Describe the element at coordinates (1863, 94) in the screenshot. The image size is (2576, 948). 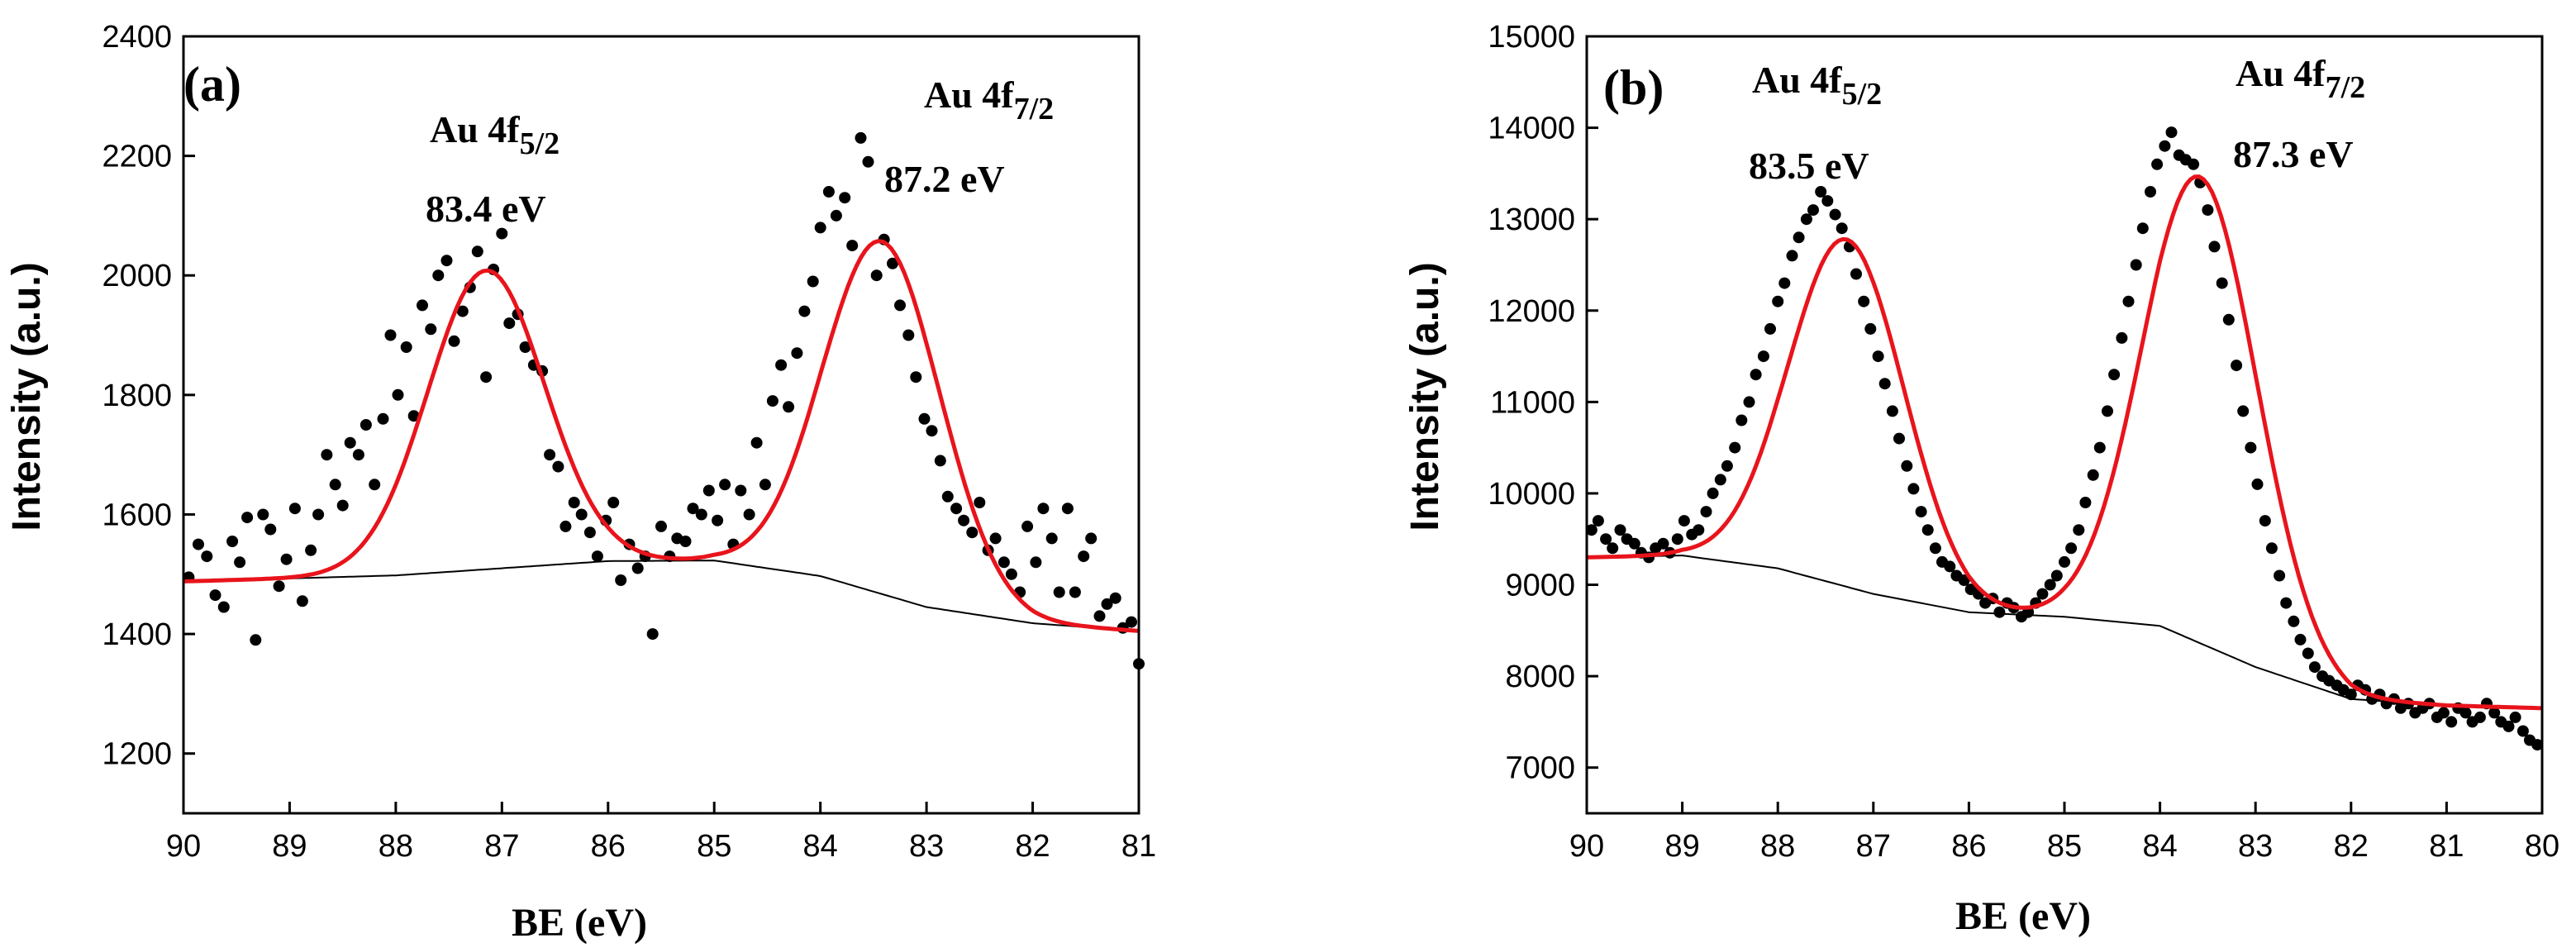
I see `panel-b-peak1-name-sub: 5/2` at that location.